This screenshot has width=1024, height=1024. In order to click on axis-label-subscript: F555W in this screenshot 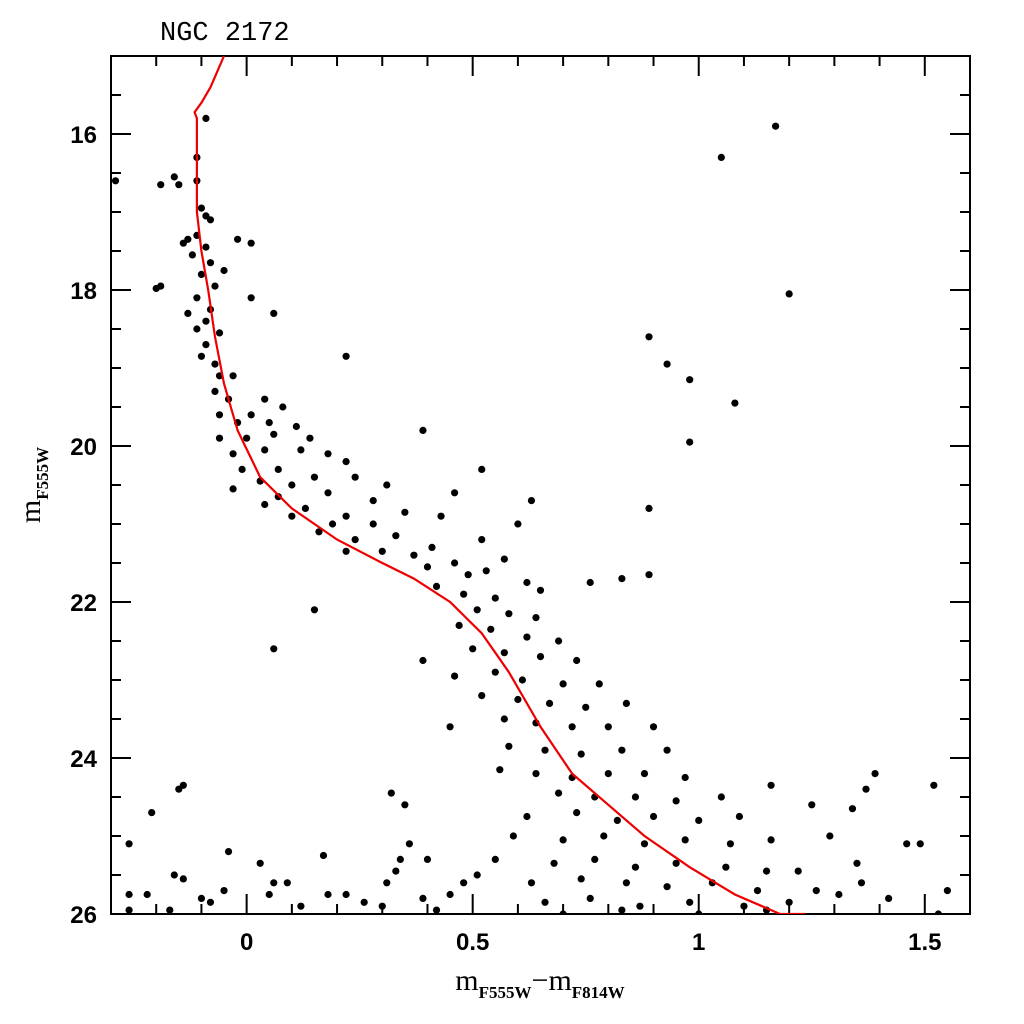, I will do `click(42, 473)`.